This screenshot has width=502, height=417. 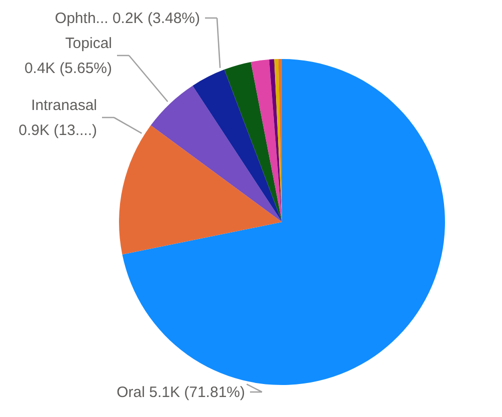 What do you see at coordinates (88, 43) in the screenshot?
I see `slice-label: Topical` at bounding box center [88, 43].